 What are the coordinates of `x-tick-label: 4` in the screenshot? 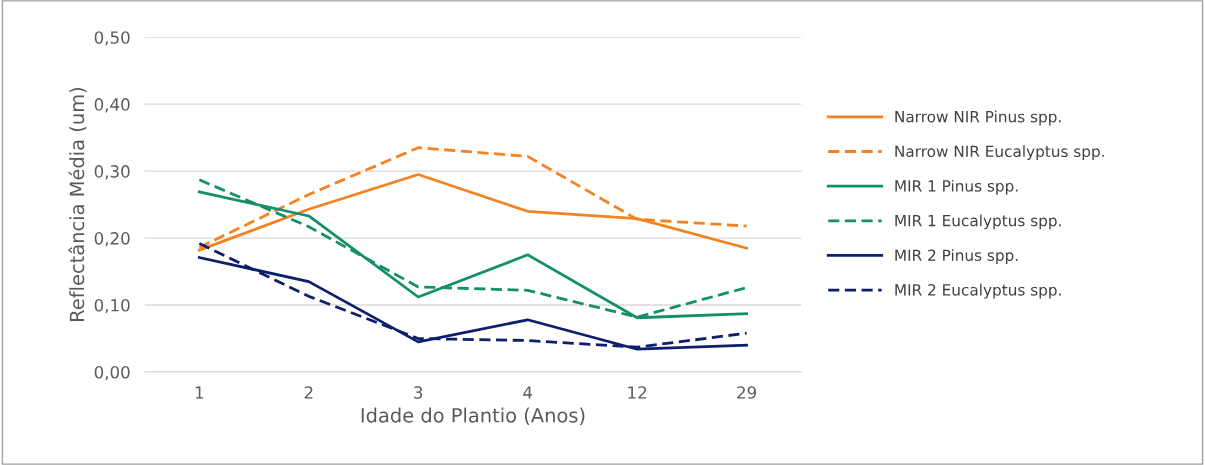 It's located at (528, 392).